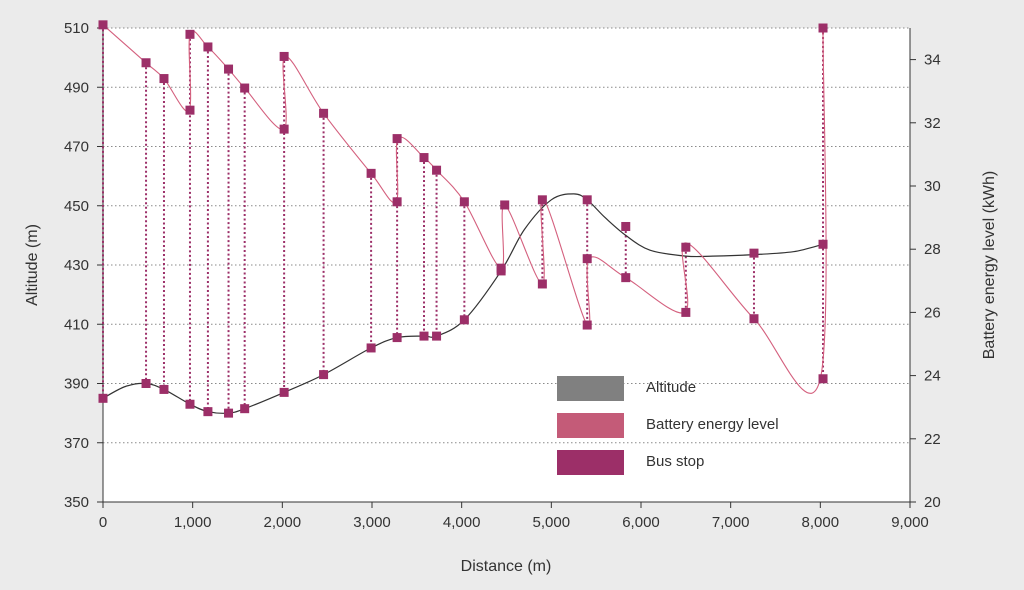 This screenshot has width=1024, height=590. Describe the element at coordinates (731, 522) in the screenshot. I see `x-tick-label: 7,000` at that location.